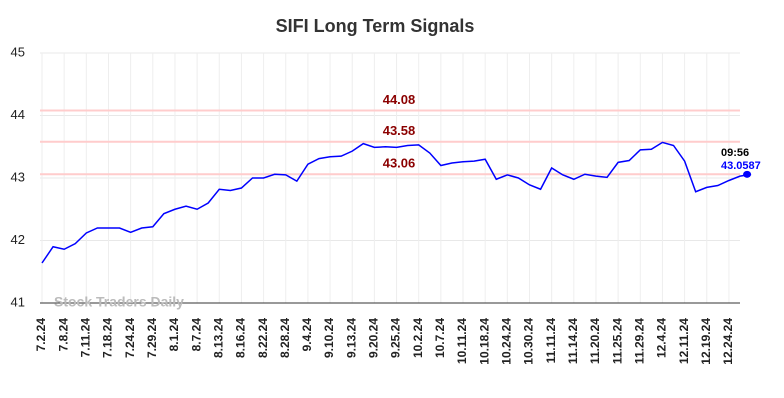  I want to click on x-tick-label: 12.24.24, so click(728, 341).